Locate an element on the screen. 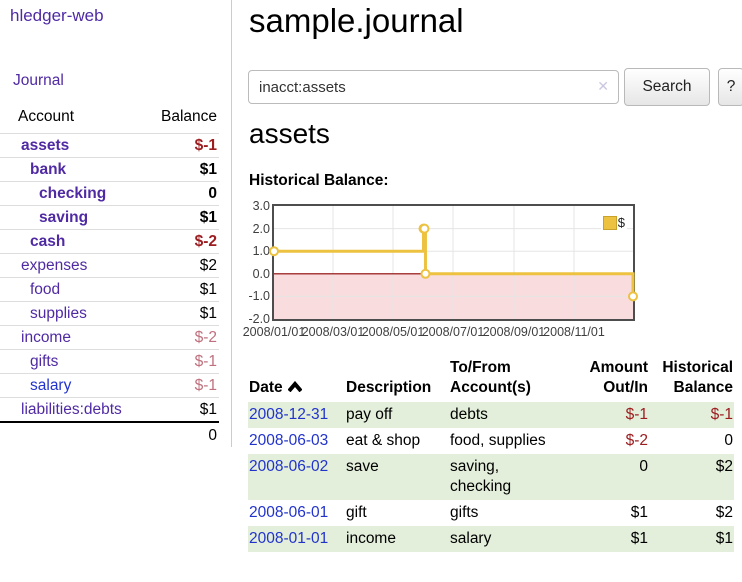 This screenshot has width=742, height=582. account-row-expenses: expenses $2 is located at coordinates (109, 265).